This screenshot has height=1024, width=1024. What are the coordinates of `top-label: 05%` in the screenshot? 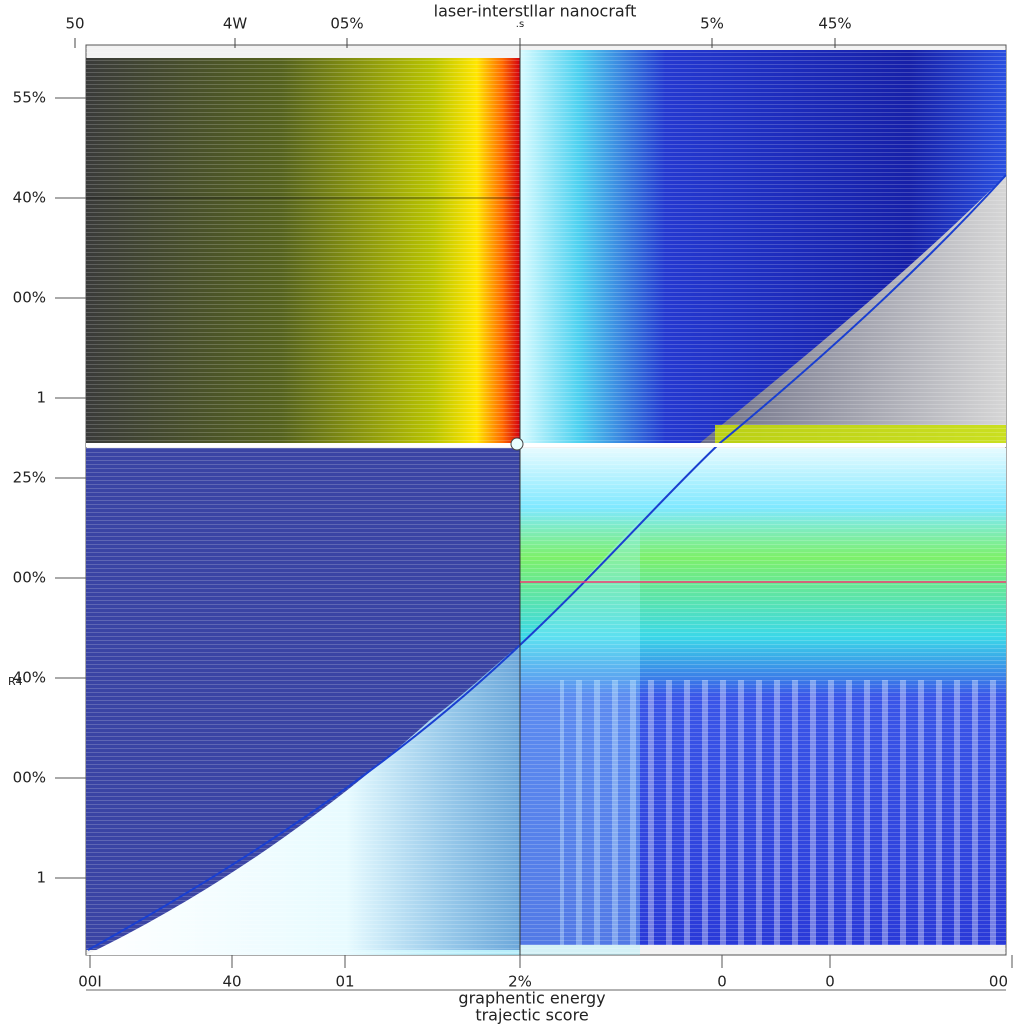 It's located at (346, 24).